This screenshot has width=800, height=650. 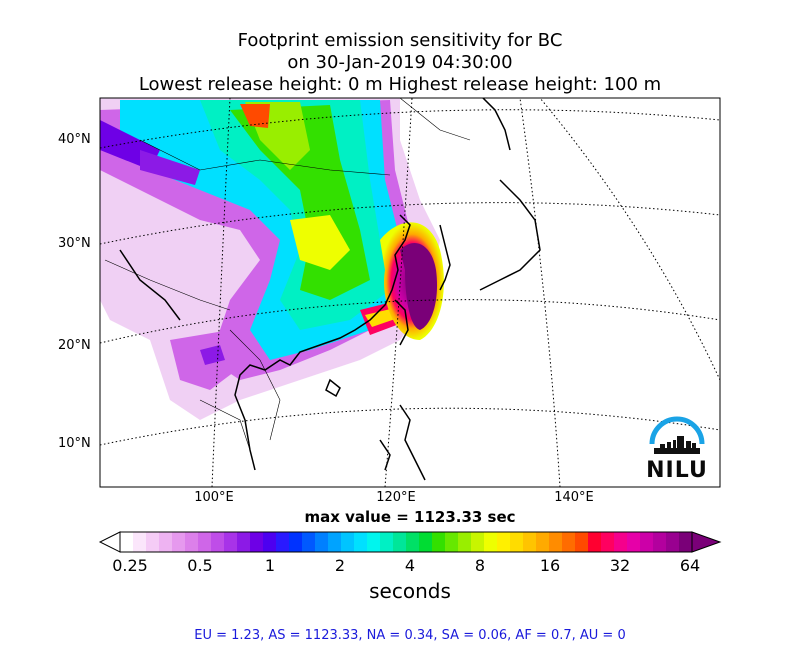 I want to click on lat-label-10n: 10°N, so click(x=74, y=443).